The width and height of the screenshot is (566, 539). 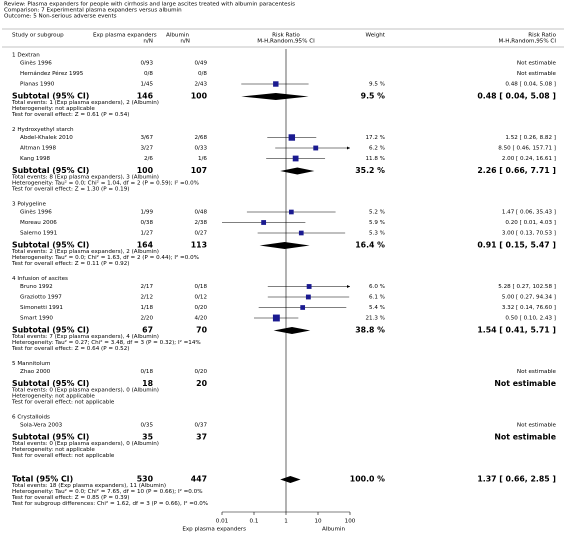 I want to click on exp-count: 67, so click(x=147, y=330).